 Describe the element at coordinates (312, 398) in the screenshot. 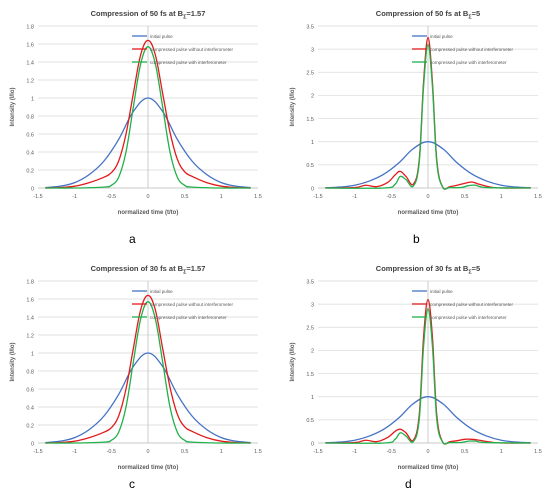

I see `y-tick-label-d-2: 1` at that location.